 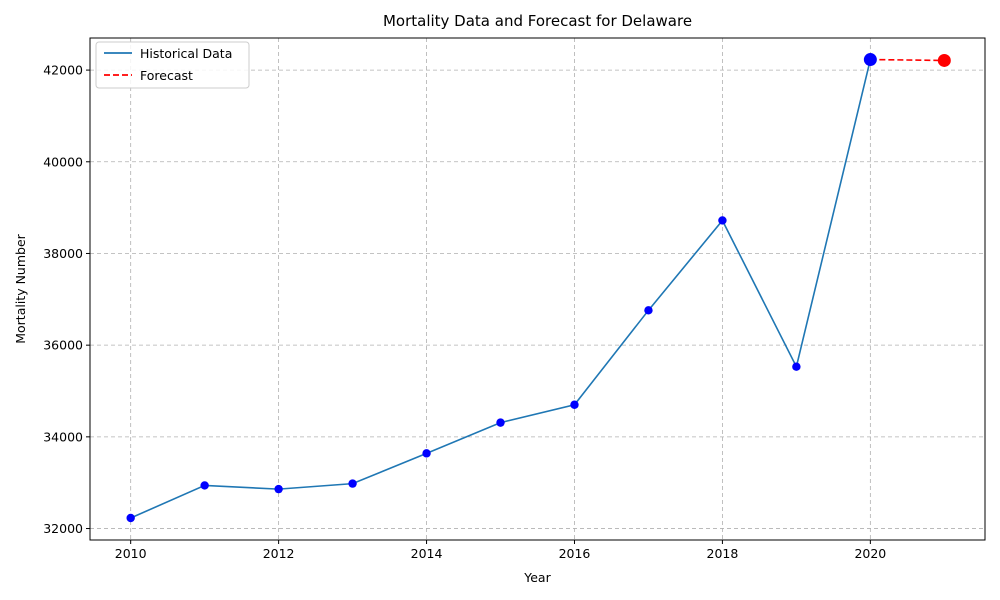 What do you see at coordinates (723, 553) in the screenshot?
I see `x-tick-label: 2018` at bounding box center [723, 553].